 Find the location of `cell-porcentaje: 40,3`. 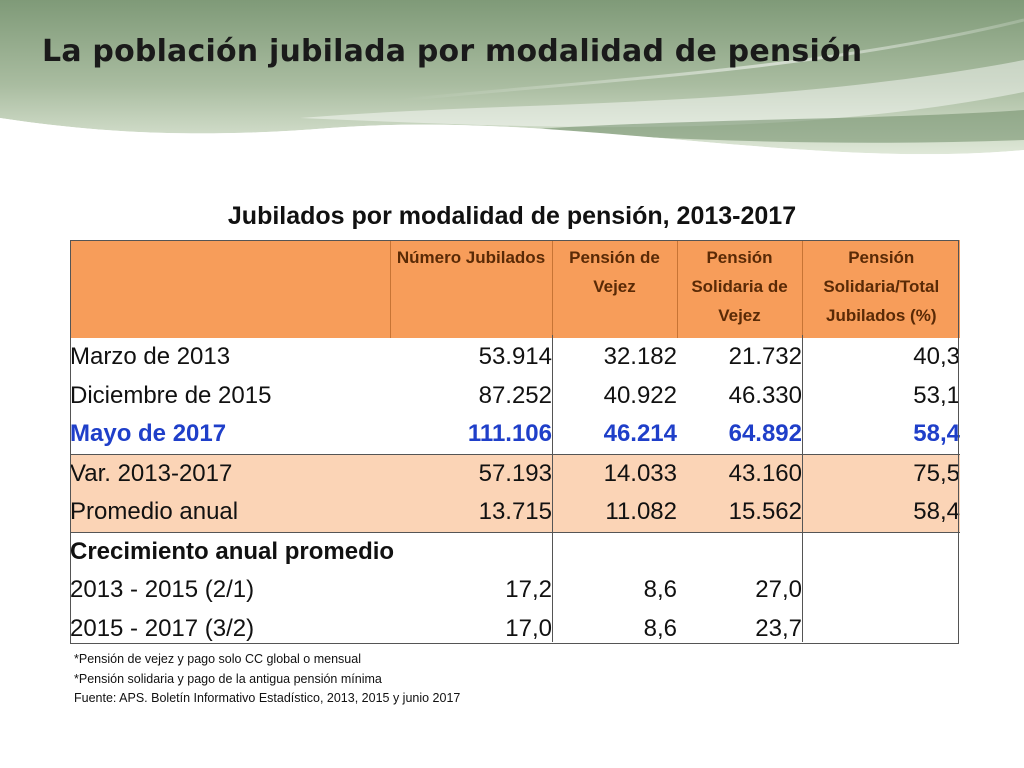

cell-porcentaje: 40,3 is located at coordinates (936, 356).